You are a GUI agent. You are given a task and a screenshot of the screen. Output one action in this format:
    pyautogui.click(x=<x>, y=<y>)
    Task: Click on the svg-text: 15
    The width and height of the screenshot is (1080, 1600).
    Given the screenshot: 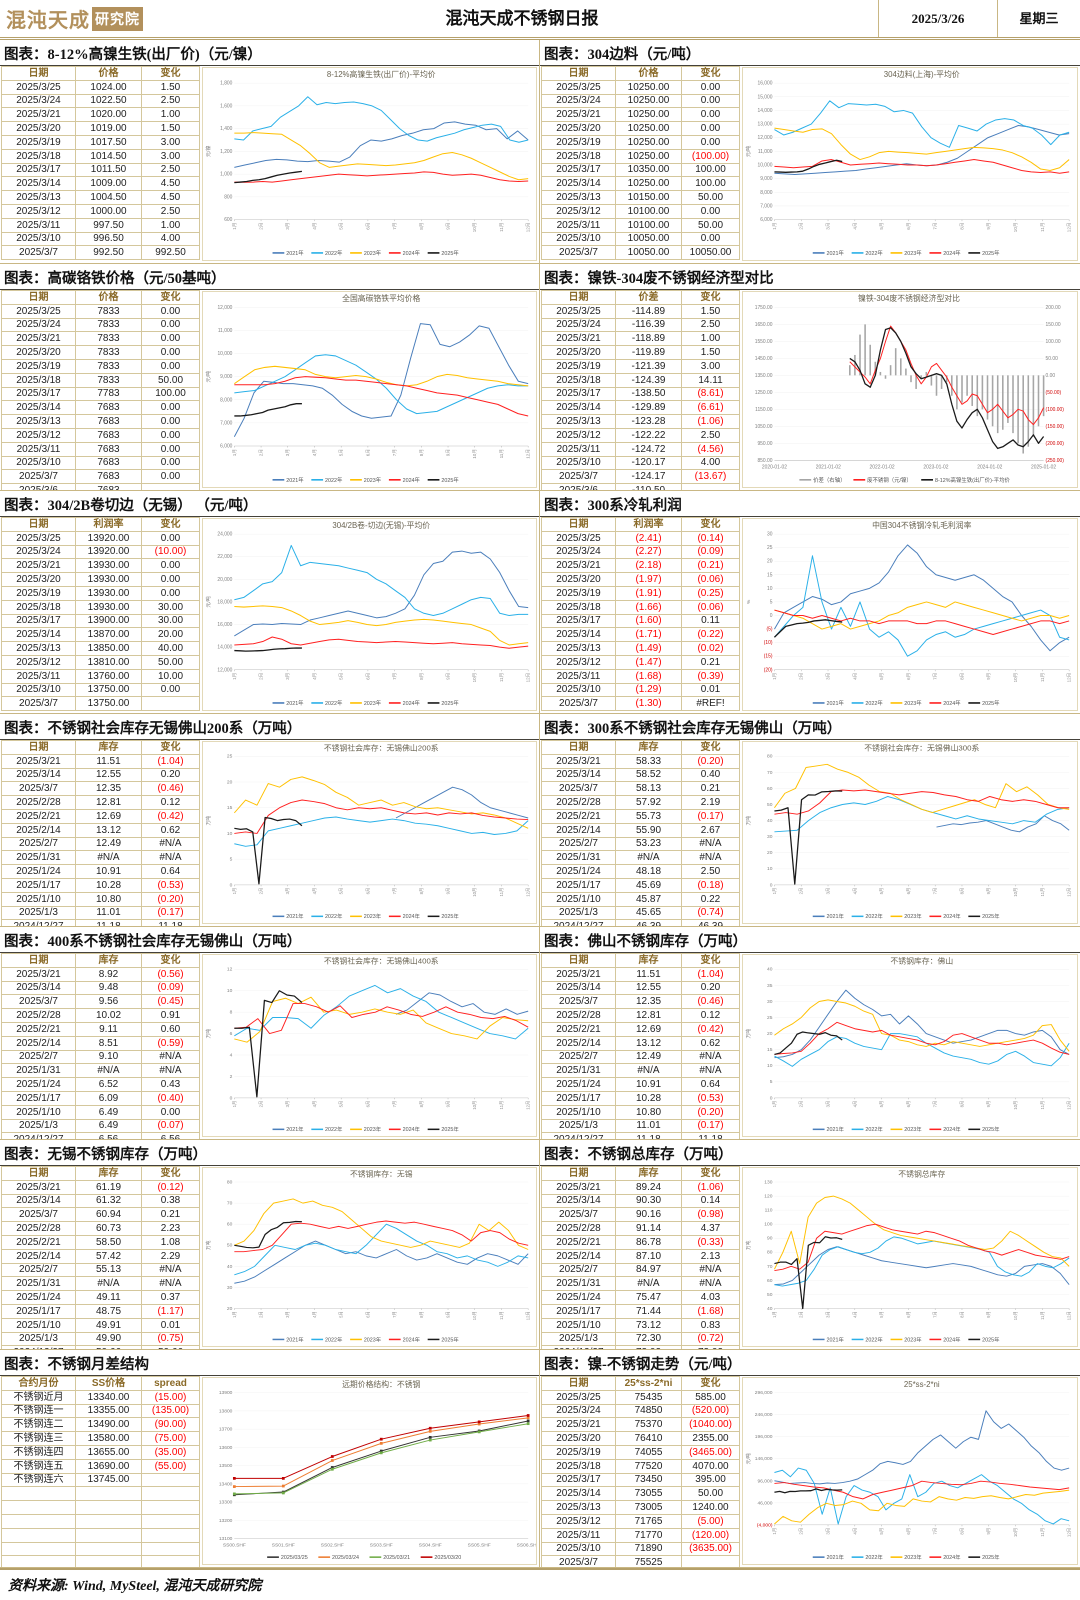 What is the action you would take?
    pyautogui.click(x=770, y=575)
    